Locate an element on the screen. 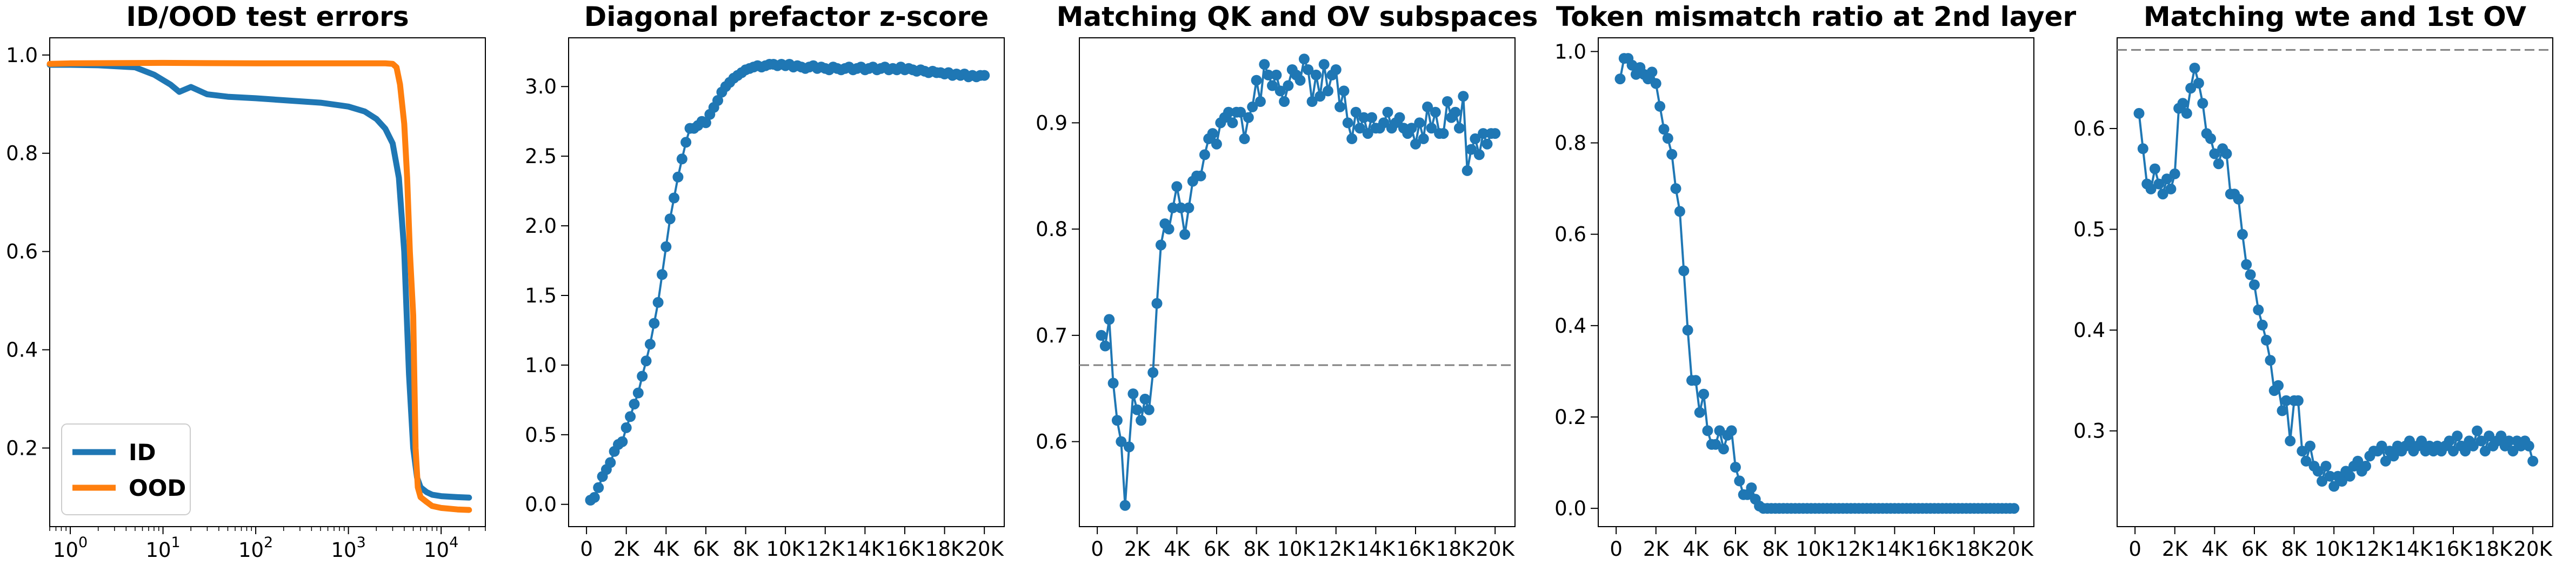 Image resolution: width=2576 pixels, height=572 pixels. y-tick-label: 1.0 is located at coordinates (22, 56).